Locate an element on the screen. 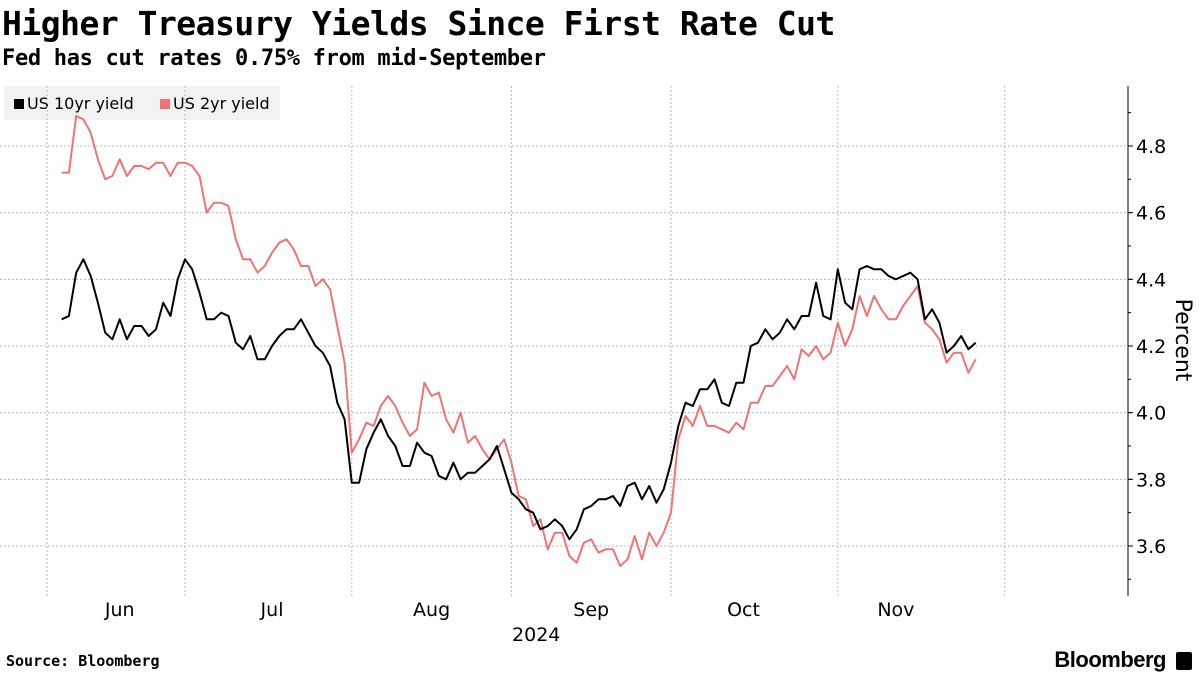  bloomberg-logo: Bloomberg is located at coordinates (1110, 659).